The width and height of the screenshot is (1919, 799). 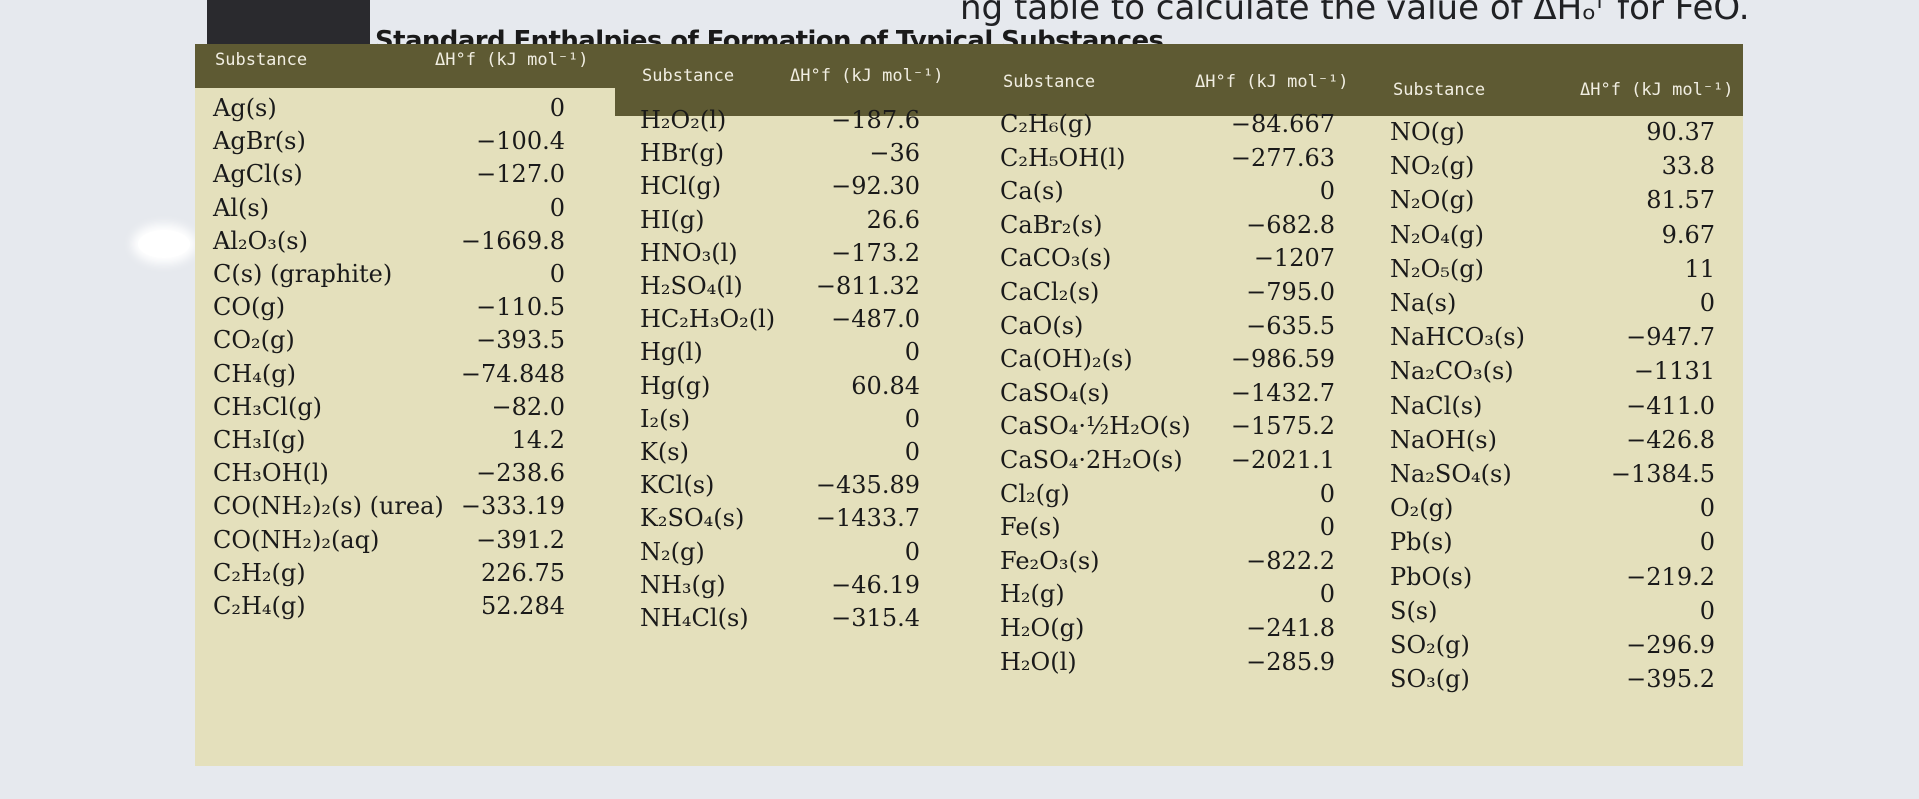 I want to click on enthalpy-value-cell: −241.8, so click(x=1290, y=628).